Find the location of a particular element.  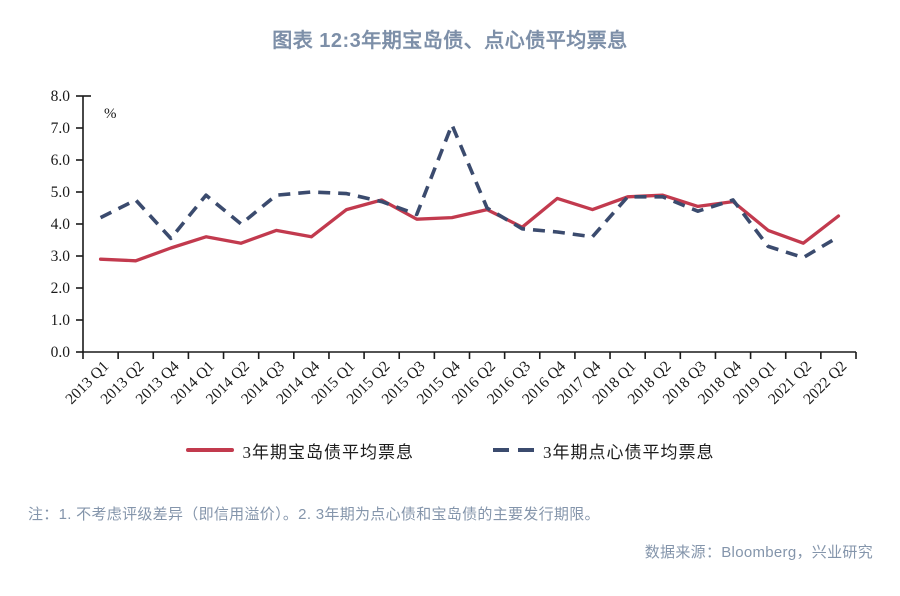

y-axis-unit-label: % is located at coordinates (110, 114).